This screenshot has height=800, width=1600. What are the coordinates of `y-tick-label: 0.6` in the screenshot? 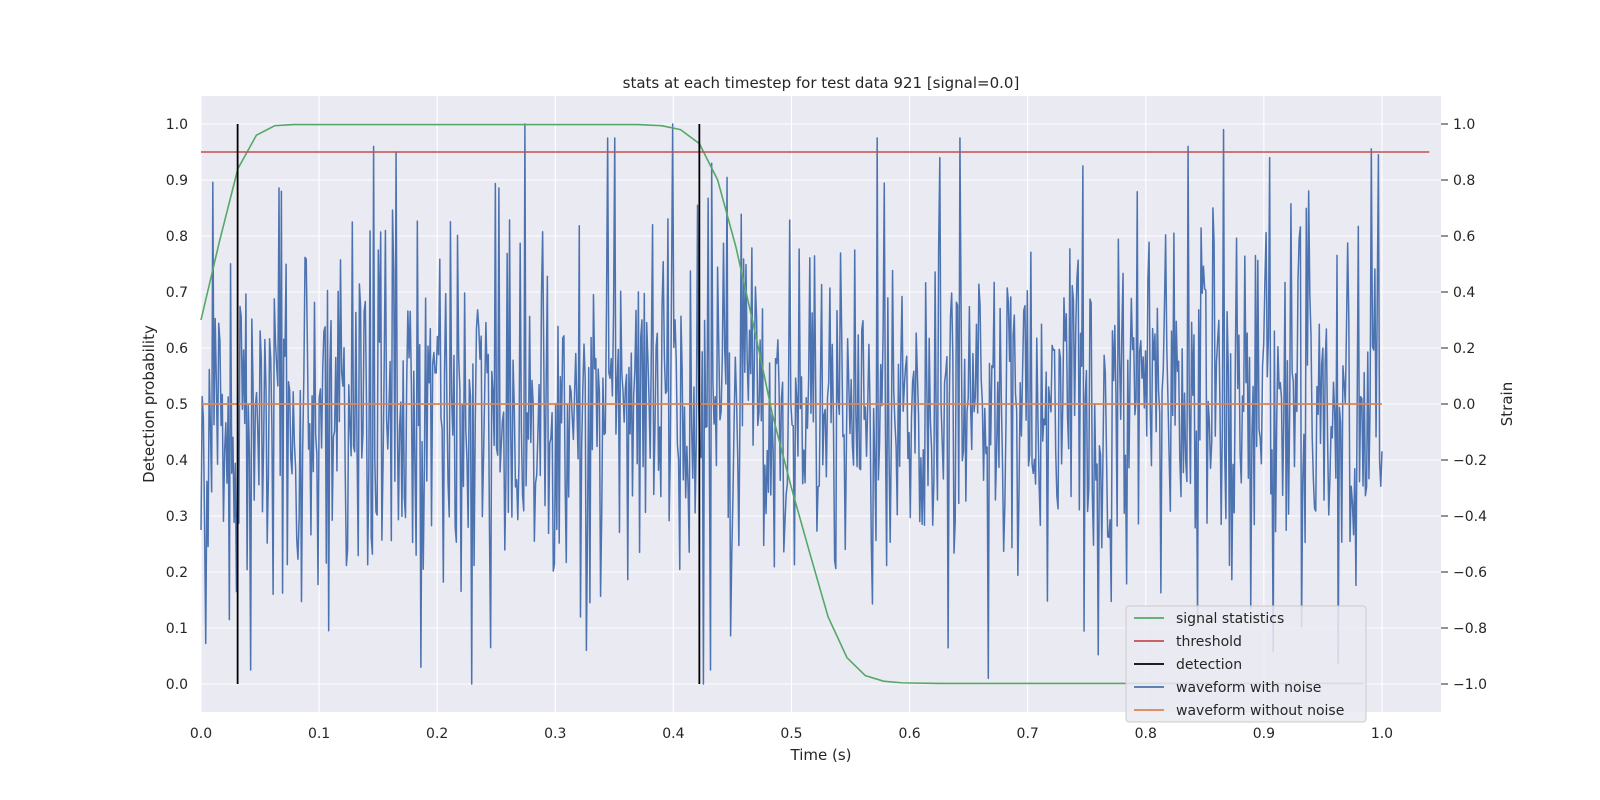 It's located at (177, 349).